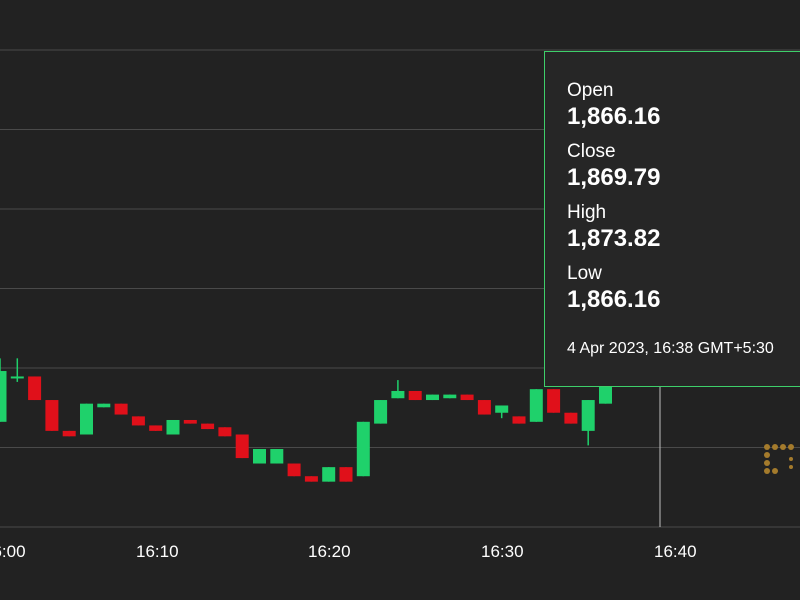 The image size is (800, 600). What do you see at coordinates (670, 348) in the screenshot?
I see `tooltip-date: 4 Apr 2023, 16:38 GMT+5:30` at bounding box center [670, 348].